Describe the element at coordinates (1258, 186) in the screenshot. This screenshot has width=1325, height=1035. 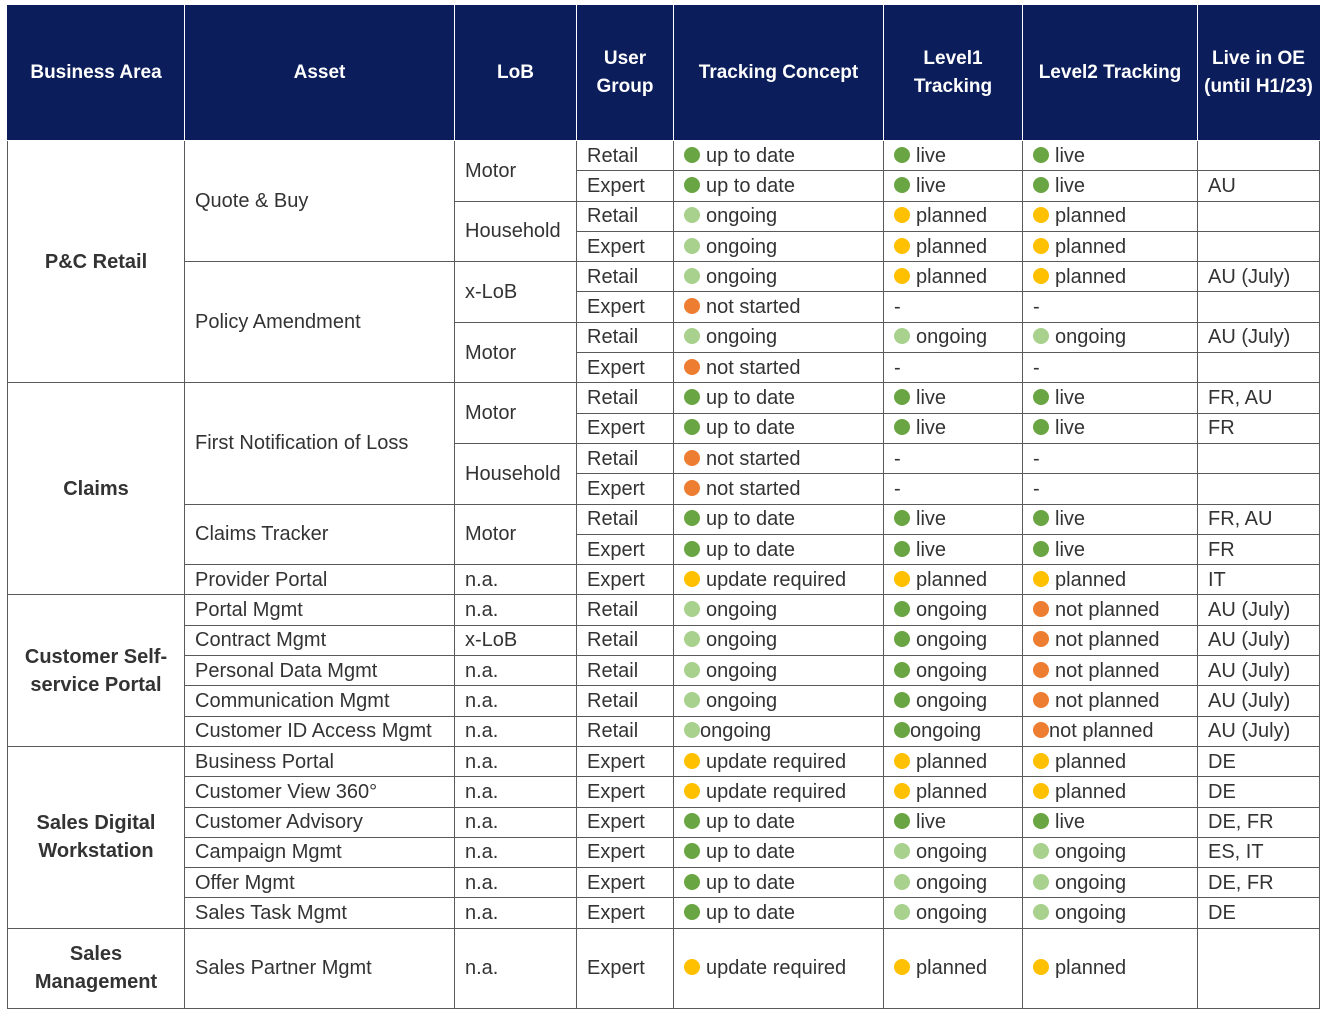
I see `live-in-oe-cell: AU` at that location.